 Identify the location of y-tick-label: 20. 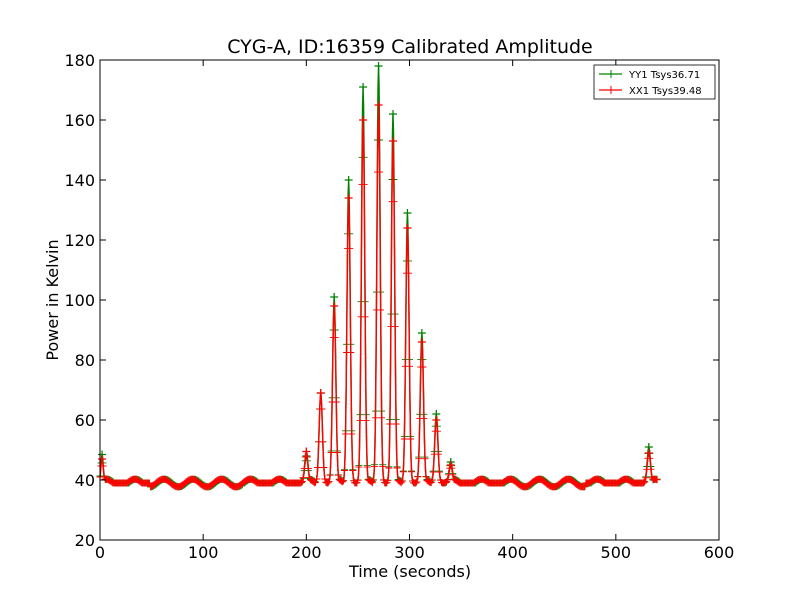
(85, 540).